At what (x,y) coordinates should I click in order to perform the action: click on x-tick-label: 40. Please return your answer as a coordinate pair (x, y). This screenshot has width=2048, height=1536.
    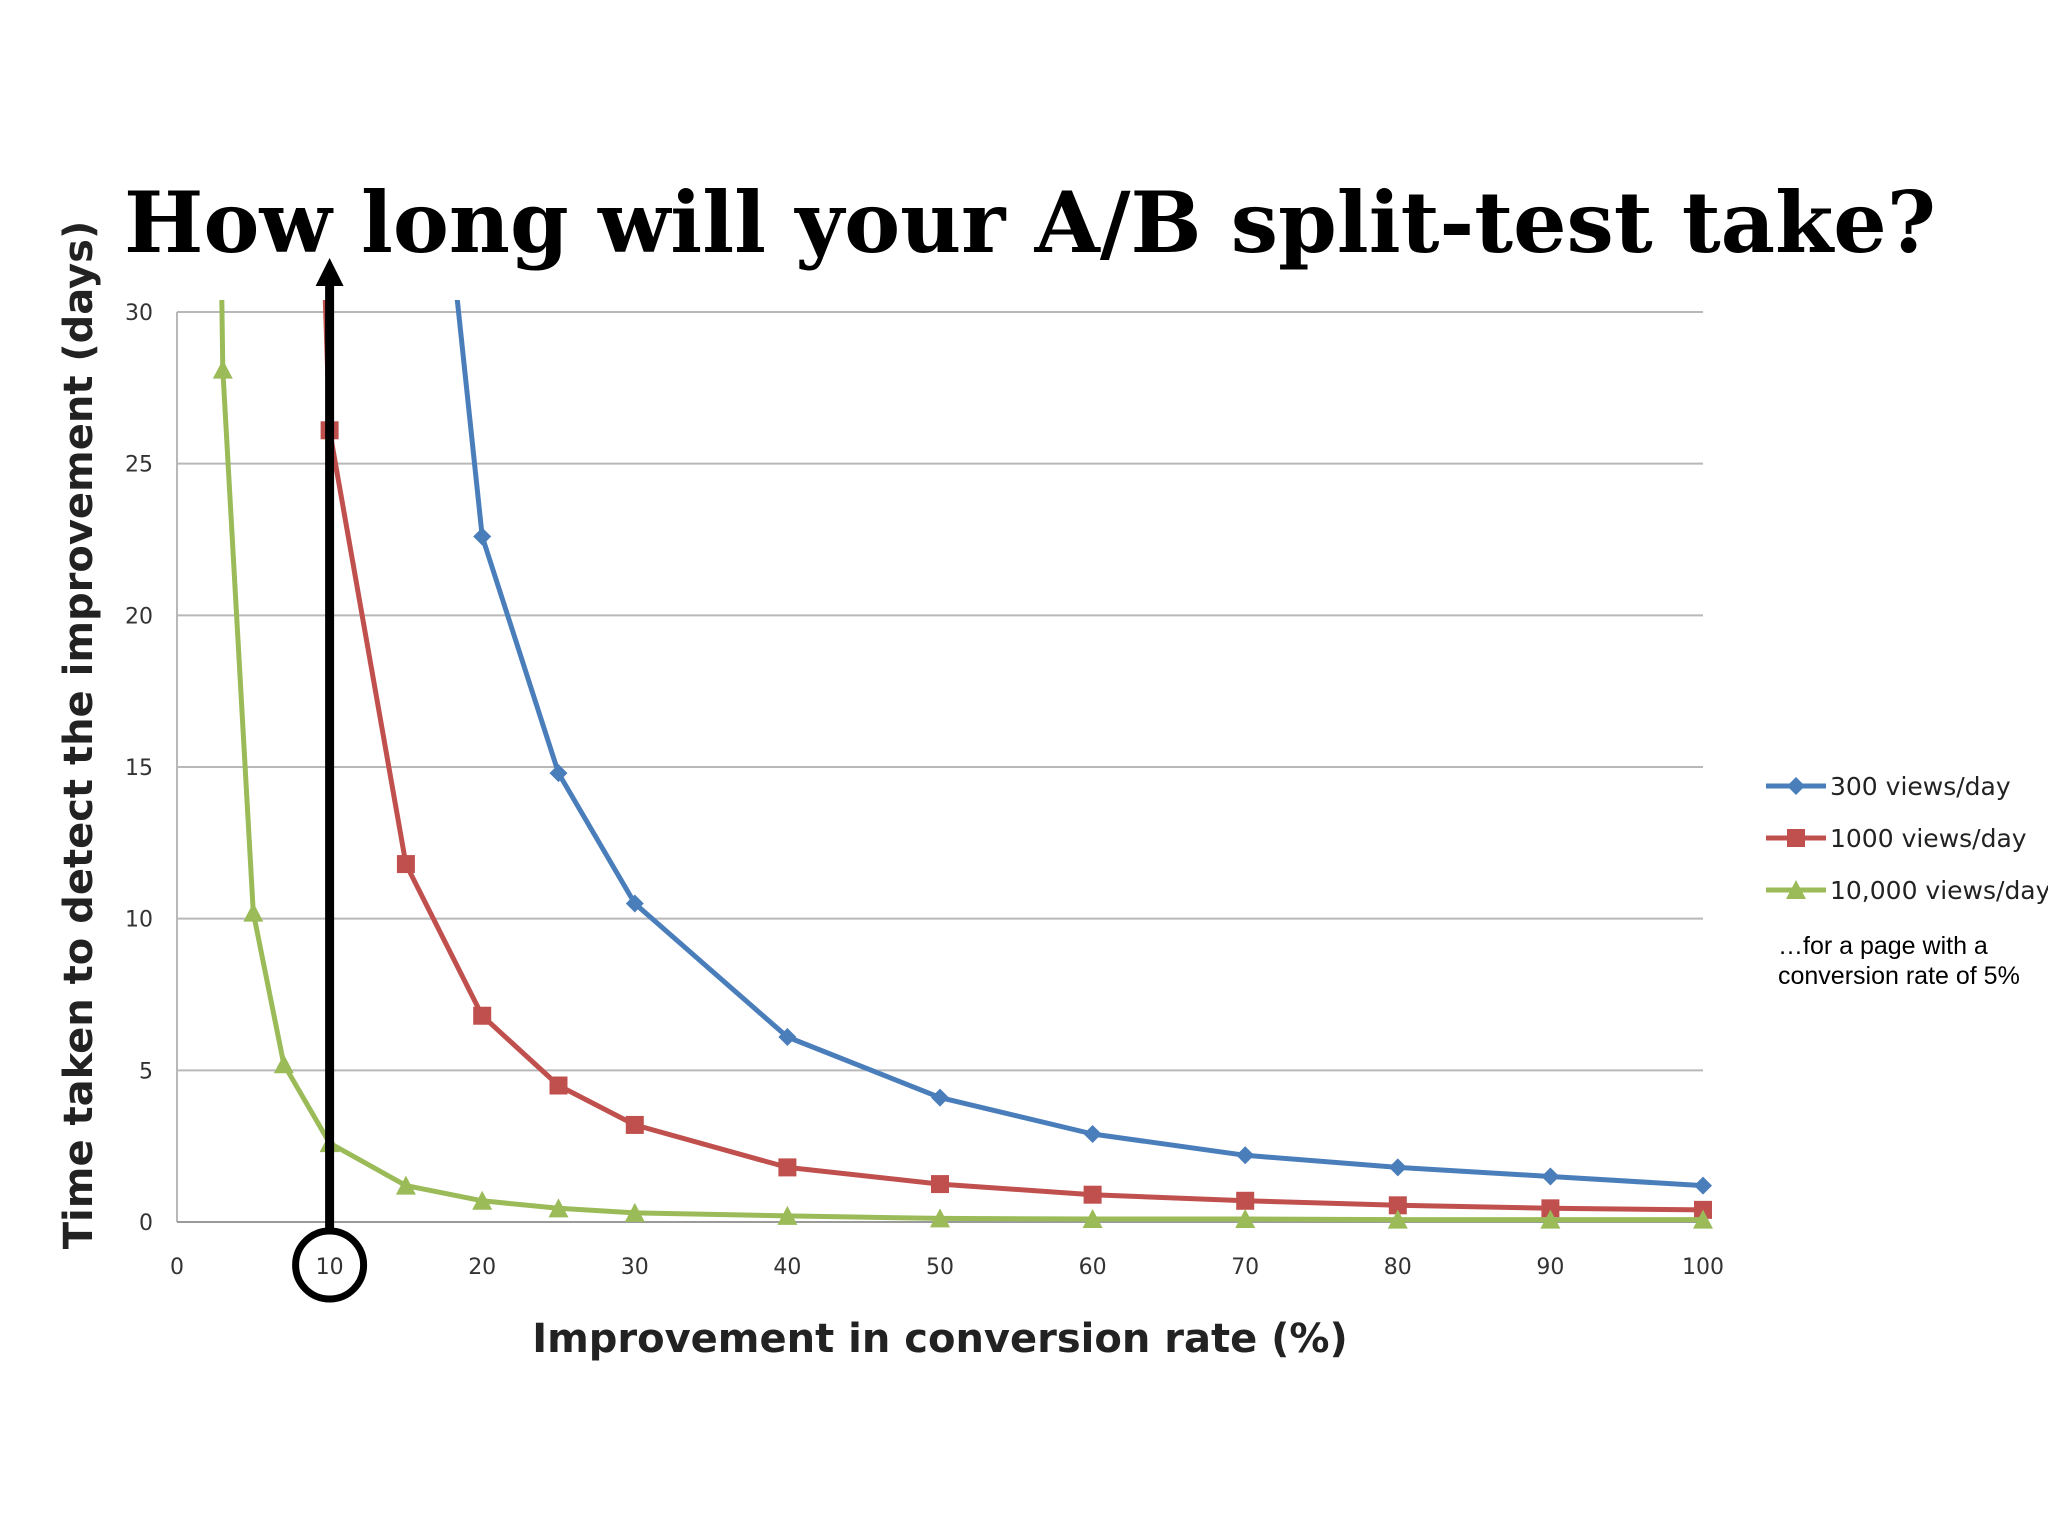
    Looking at the image, I should click on (787, 1267).